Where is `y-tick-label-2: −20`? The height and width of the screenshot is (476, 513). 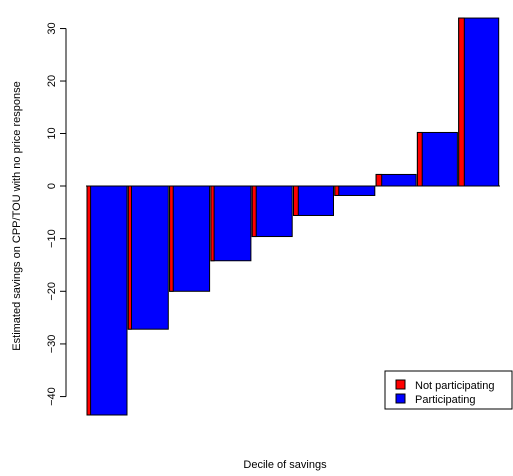
y-tick-label-2: −20 is located at coordinates (52, 291).